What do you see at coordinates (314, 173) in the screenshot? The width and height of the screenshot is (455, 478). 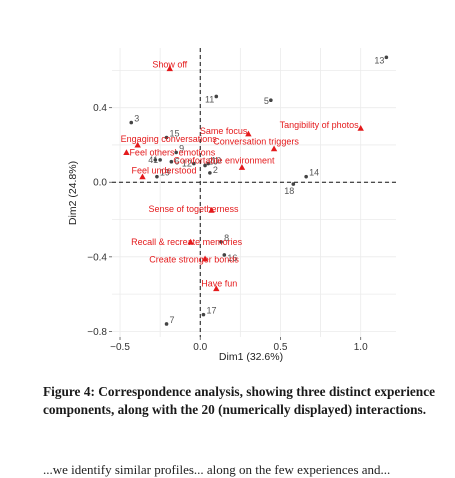 I see `interaction-label: 14` at bounding box center [314, 173].